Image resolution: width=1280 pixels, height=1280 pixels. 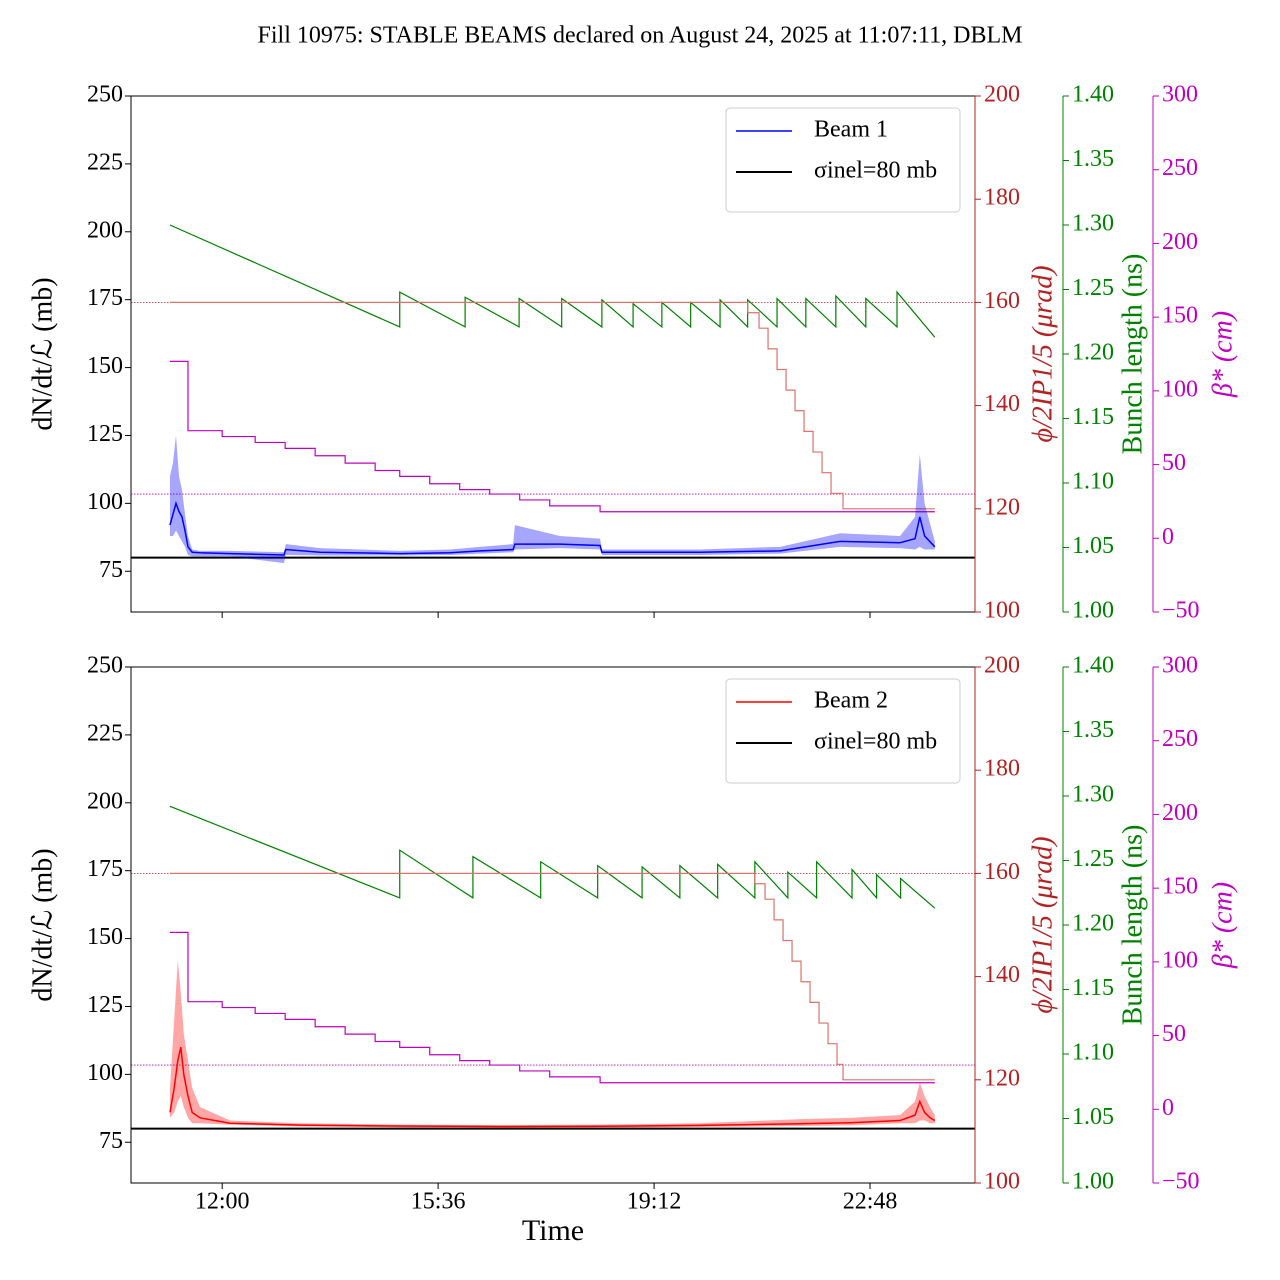 What do you see at coordinates (553, 1230) in the screenshot?
I see `x-axis-label: Time` at bounding box center [553, 1230].